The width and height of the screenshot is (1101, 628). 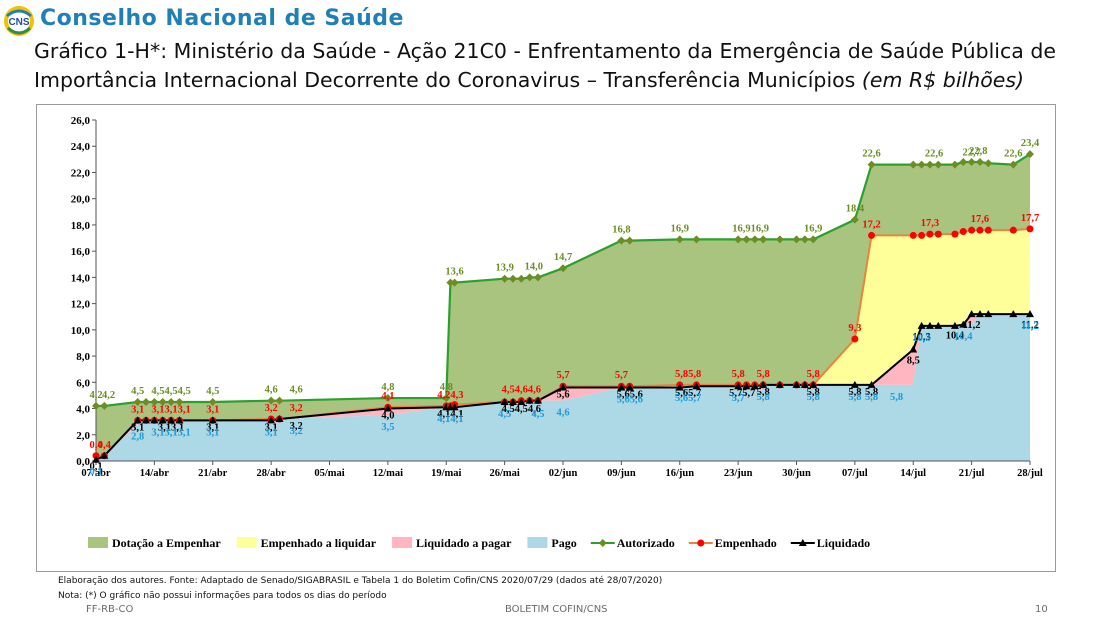 What do you see at coordinates (563, 257) in the screenshot?
I see `data-label-autorizado: 14,7` at bounding box center [563, 257].